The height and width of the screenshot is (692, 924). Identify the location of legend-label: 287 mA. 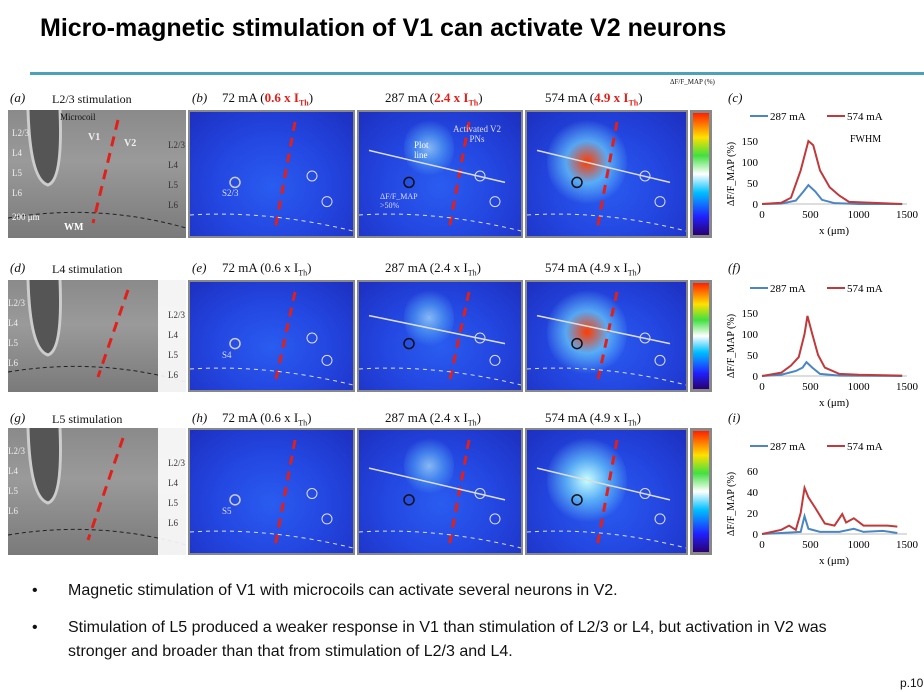
(788, 289).